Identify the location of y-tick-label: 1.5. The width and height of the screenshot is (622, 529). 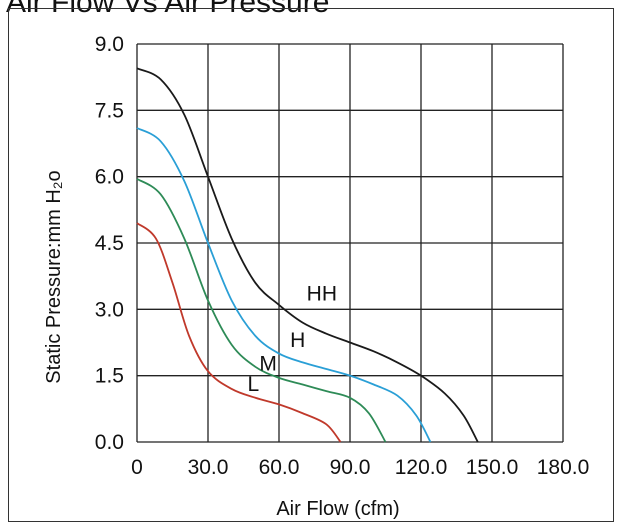
(109, 376).